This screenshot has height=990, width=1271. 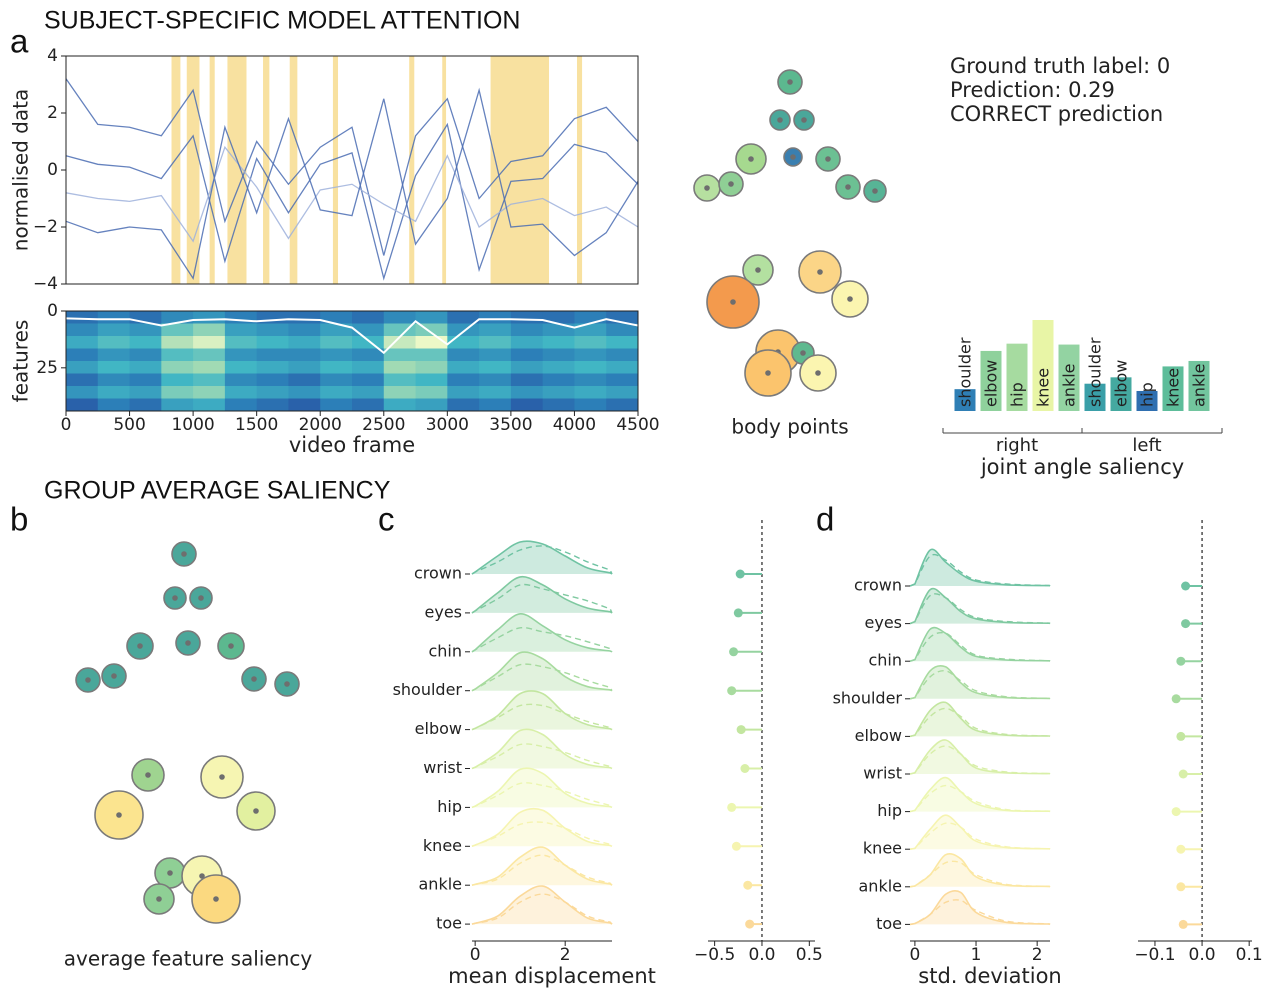 I want to click on panel-letter: b, so click(x=19, y=519).